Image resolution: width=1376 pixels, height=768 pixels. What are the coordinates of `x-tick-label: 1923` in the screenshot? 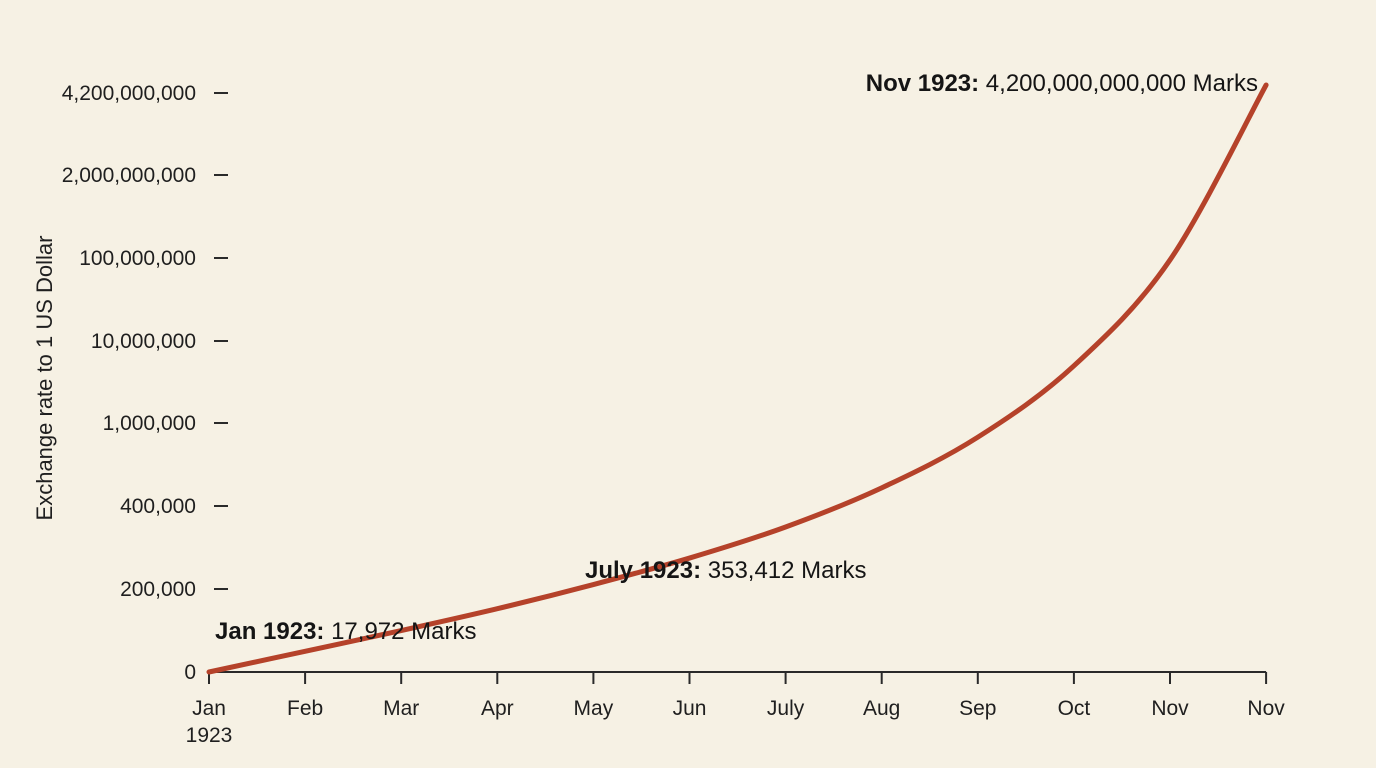 It's located at (209, 735).